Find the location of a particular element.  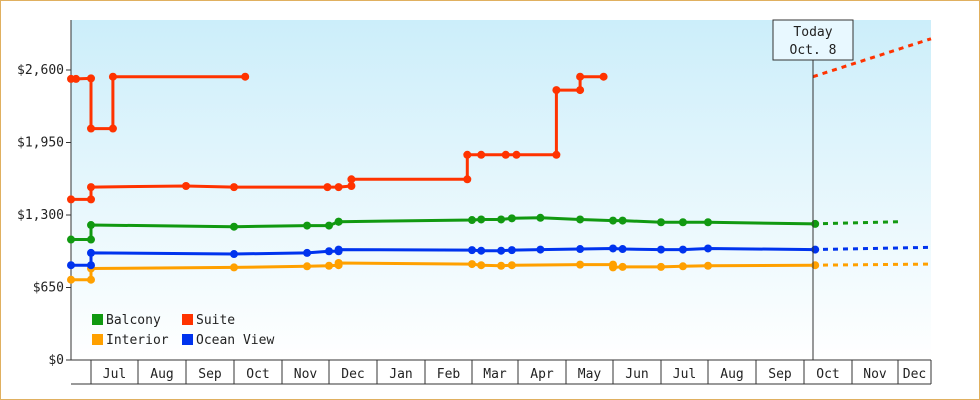

x-tick-label: May is located at coordinates (590, 374).